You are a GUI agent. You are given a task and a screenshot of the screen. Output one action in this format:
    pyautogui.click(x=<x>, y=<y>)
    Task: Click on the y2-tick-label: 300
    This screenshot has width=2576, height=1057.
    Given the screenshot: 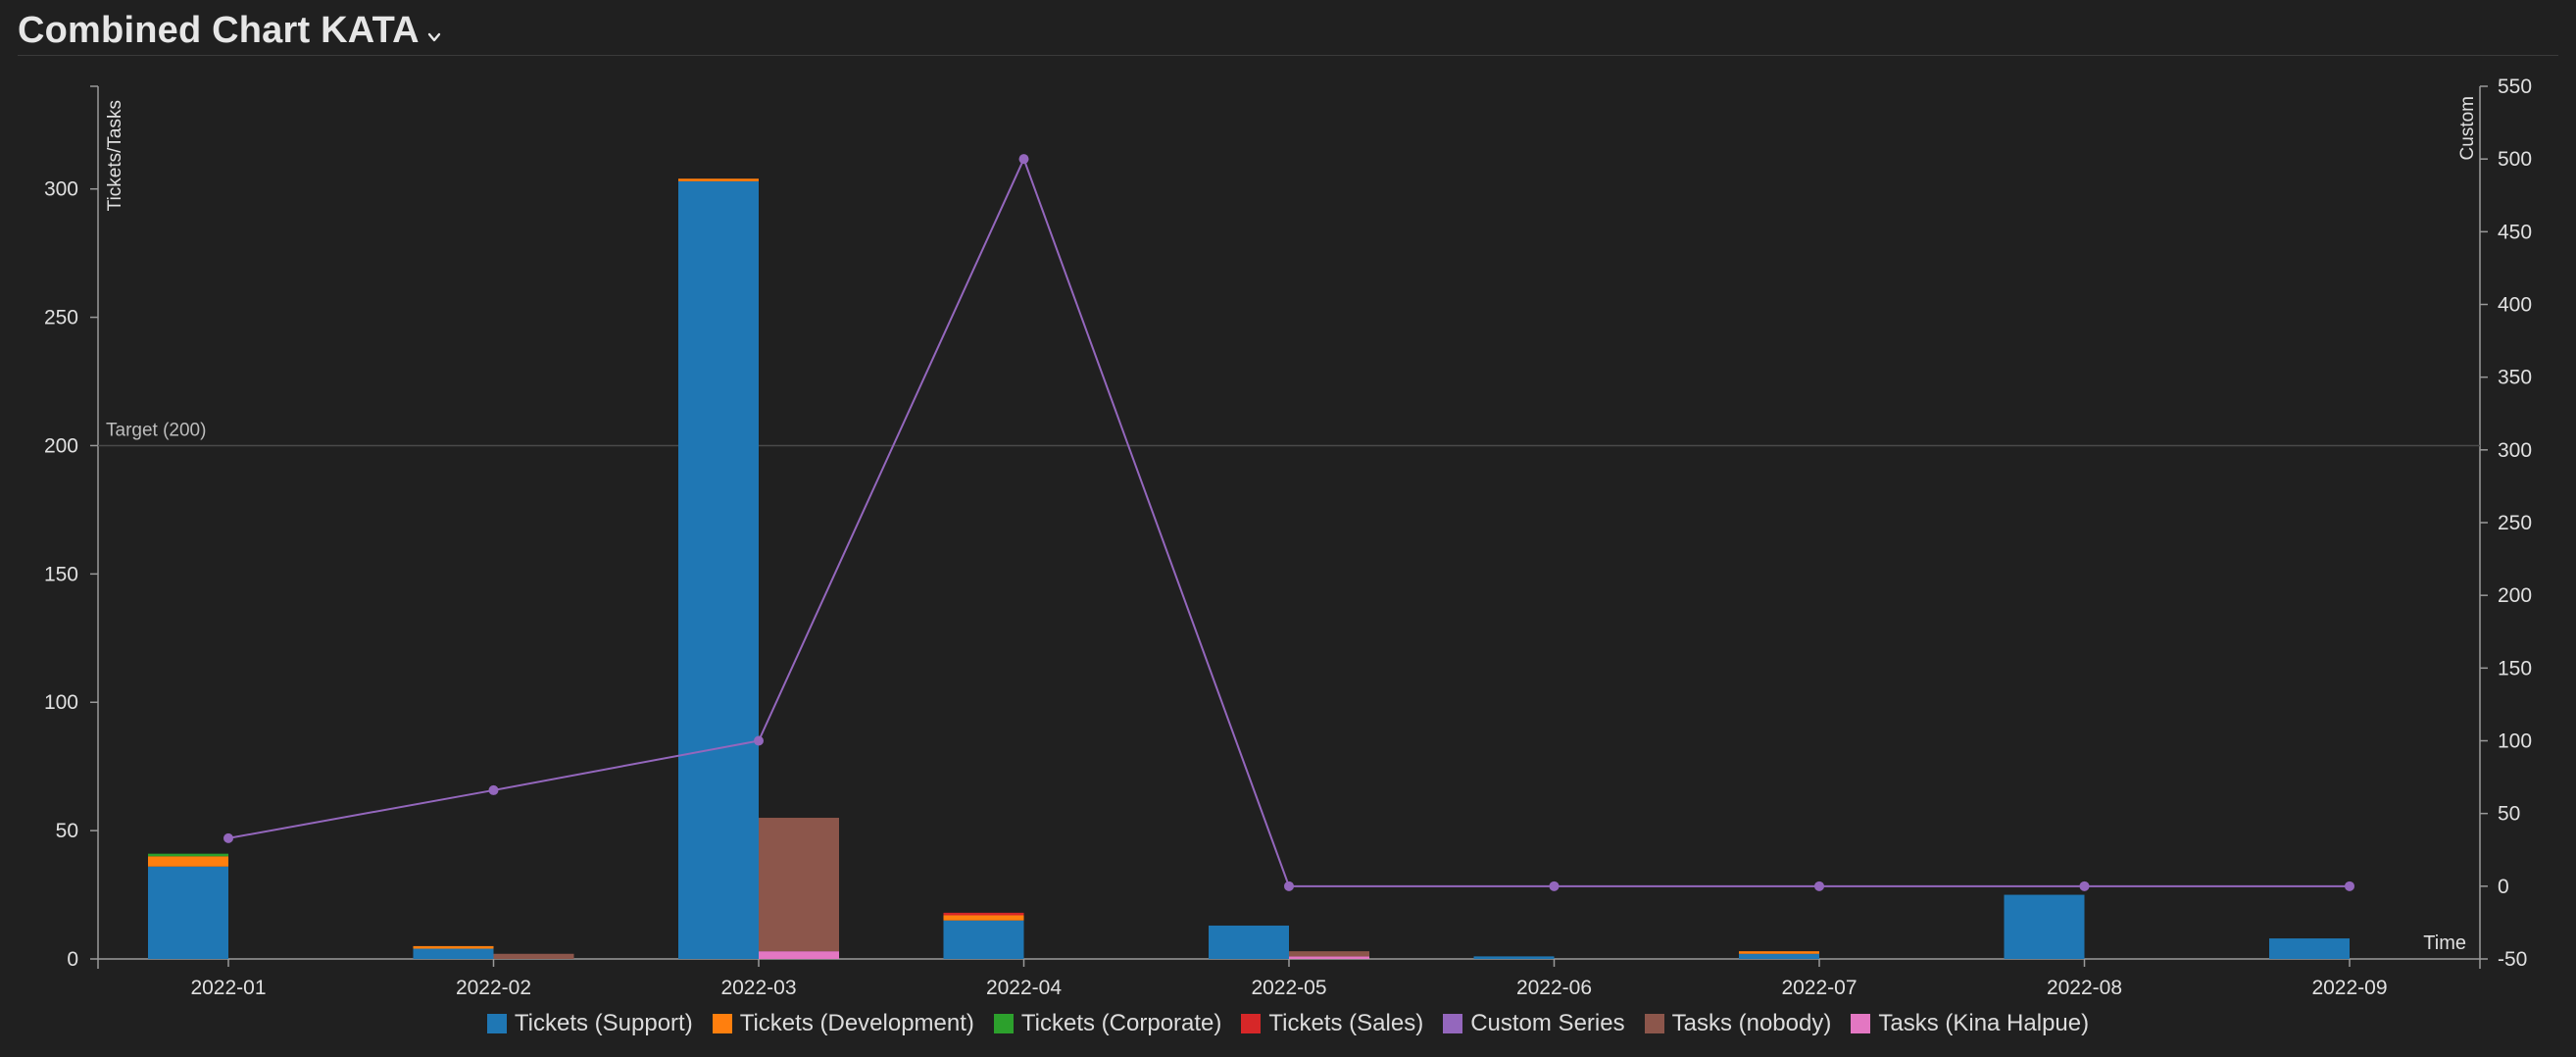 What is the action you would take?
    pyautogui.click(x=2515, y=451)
    